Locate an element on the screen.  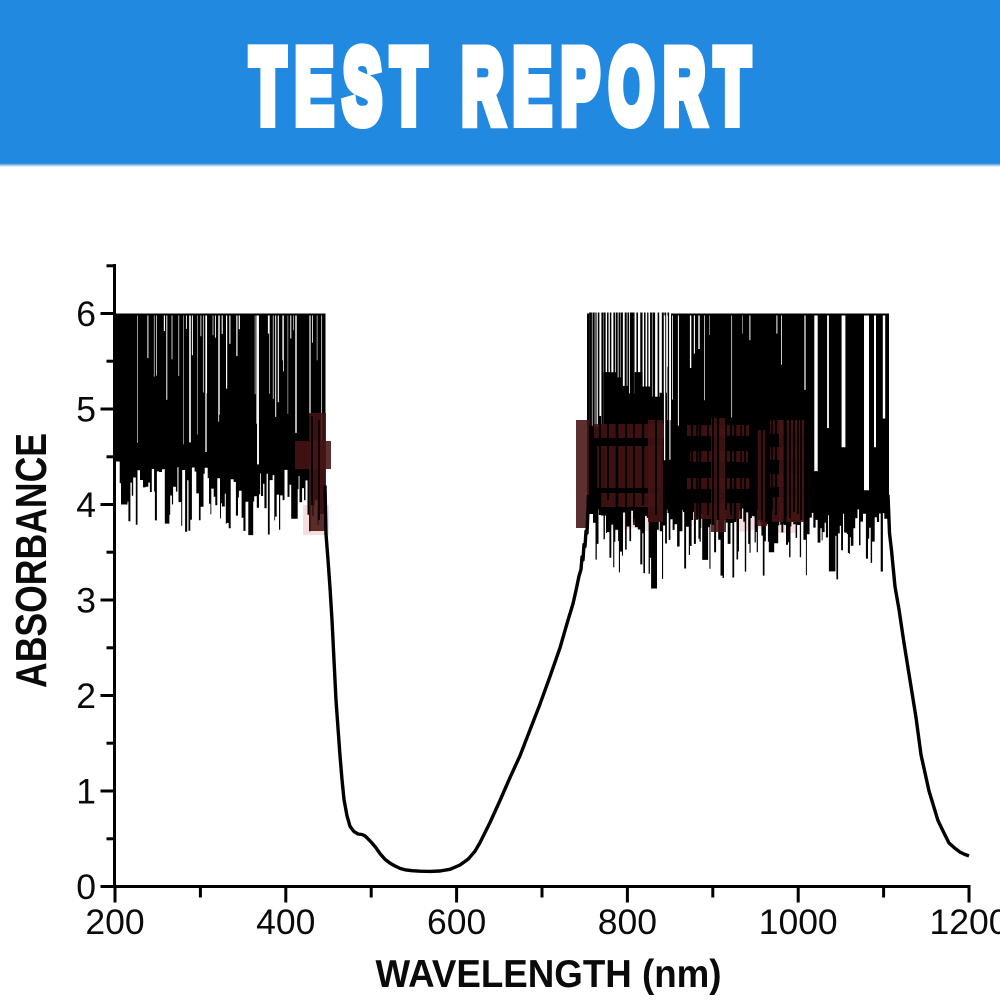
svg-text: 5 is located at coordinates (86, 410).